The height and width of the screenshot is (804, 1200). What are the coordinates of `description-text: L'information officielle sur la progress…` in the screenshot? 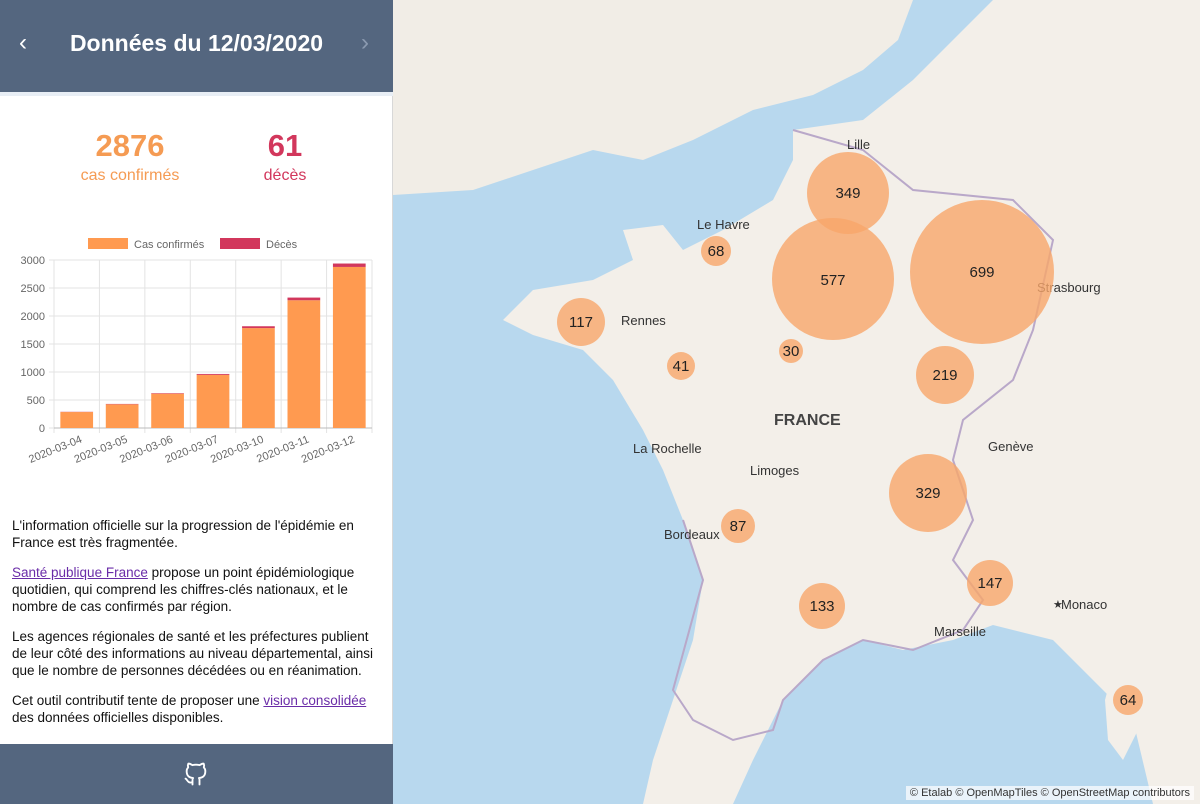 It's located at (196, 628).